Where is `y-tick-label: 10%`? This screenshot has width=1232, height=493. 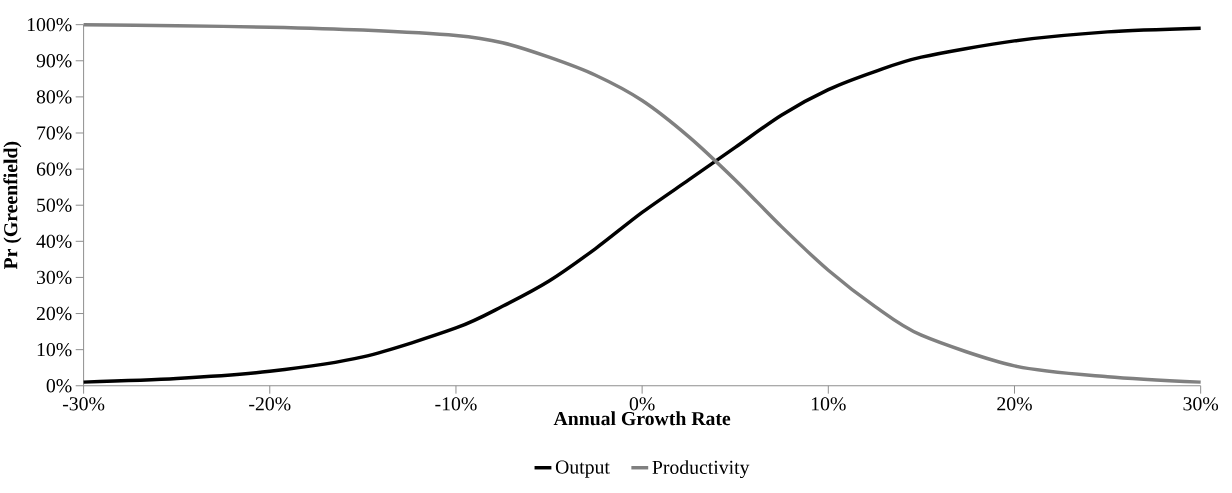 y-tick-label: 10% is located at coordinates (54, 349).